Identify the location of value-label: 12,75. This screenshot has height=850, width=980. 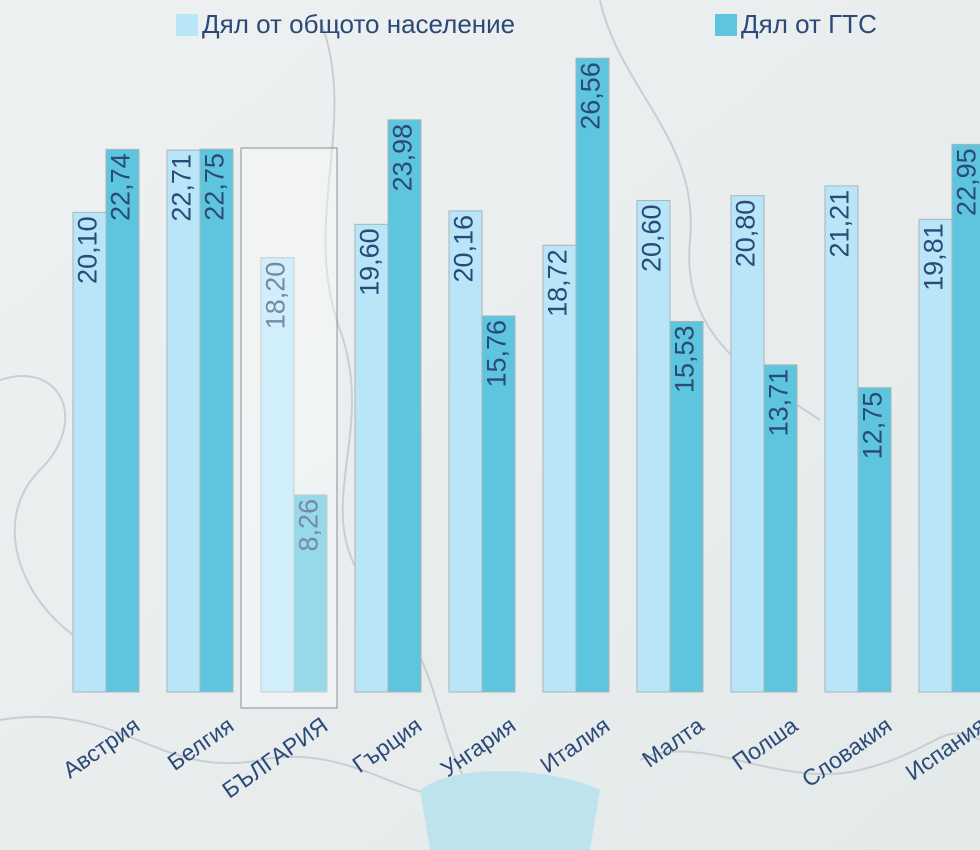
(873, 426).